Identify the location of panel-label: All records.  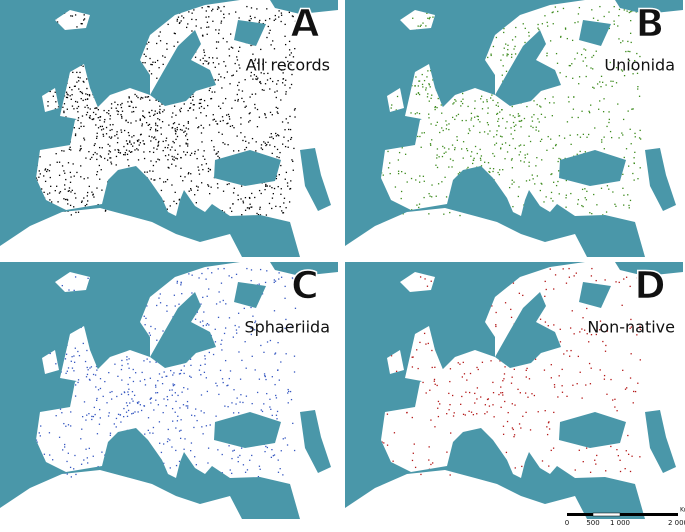
(288, 65).